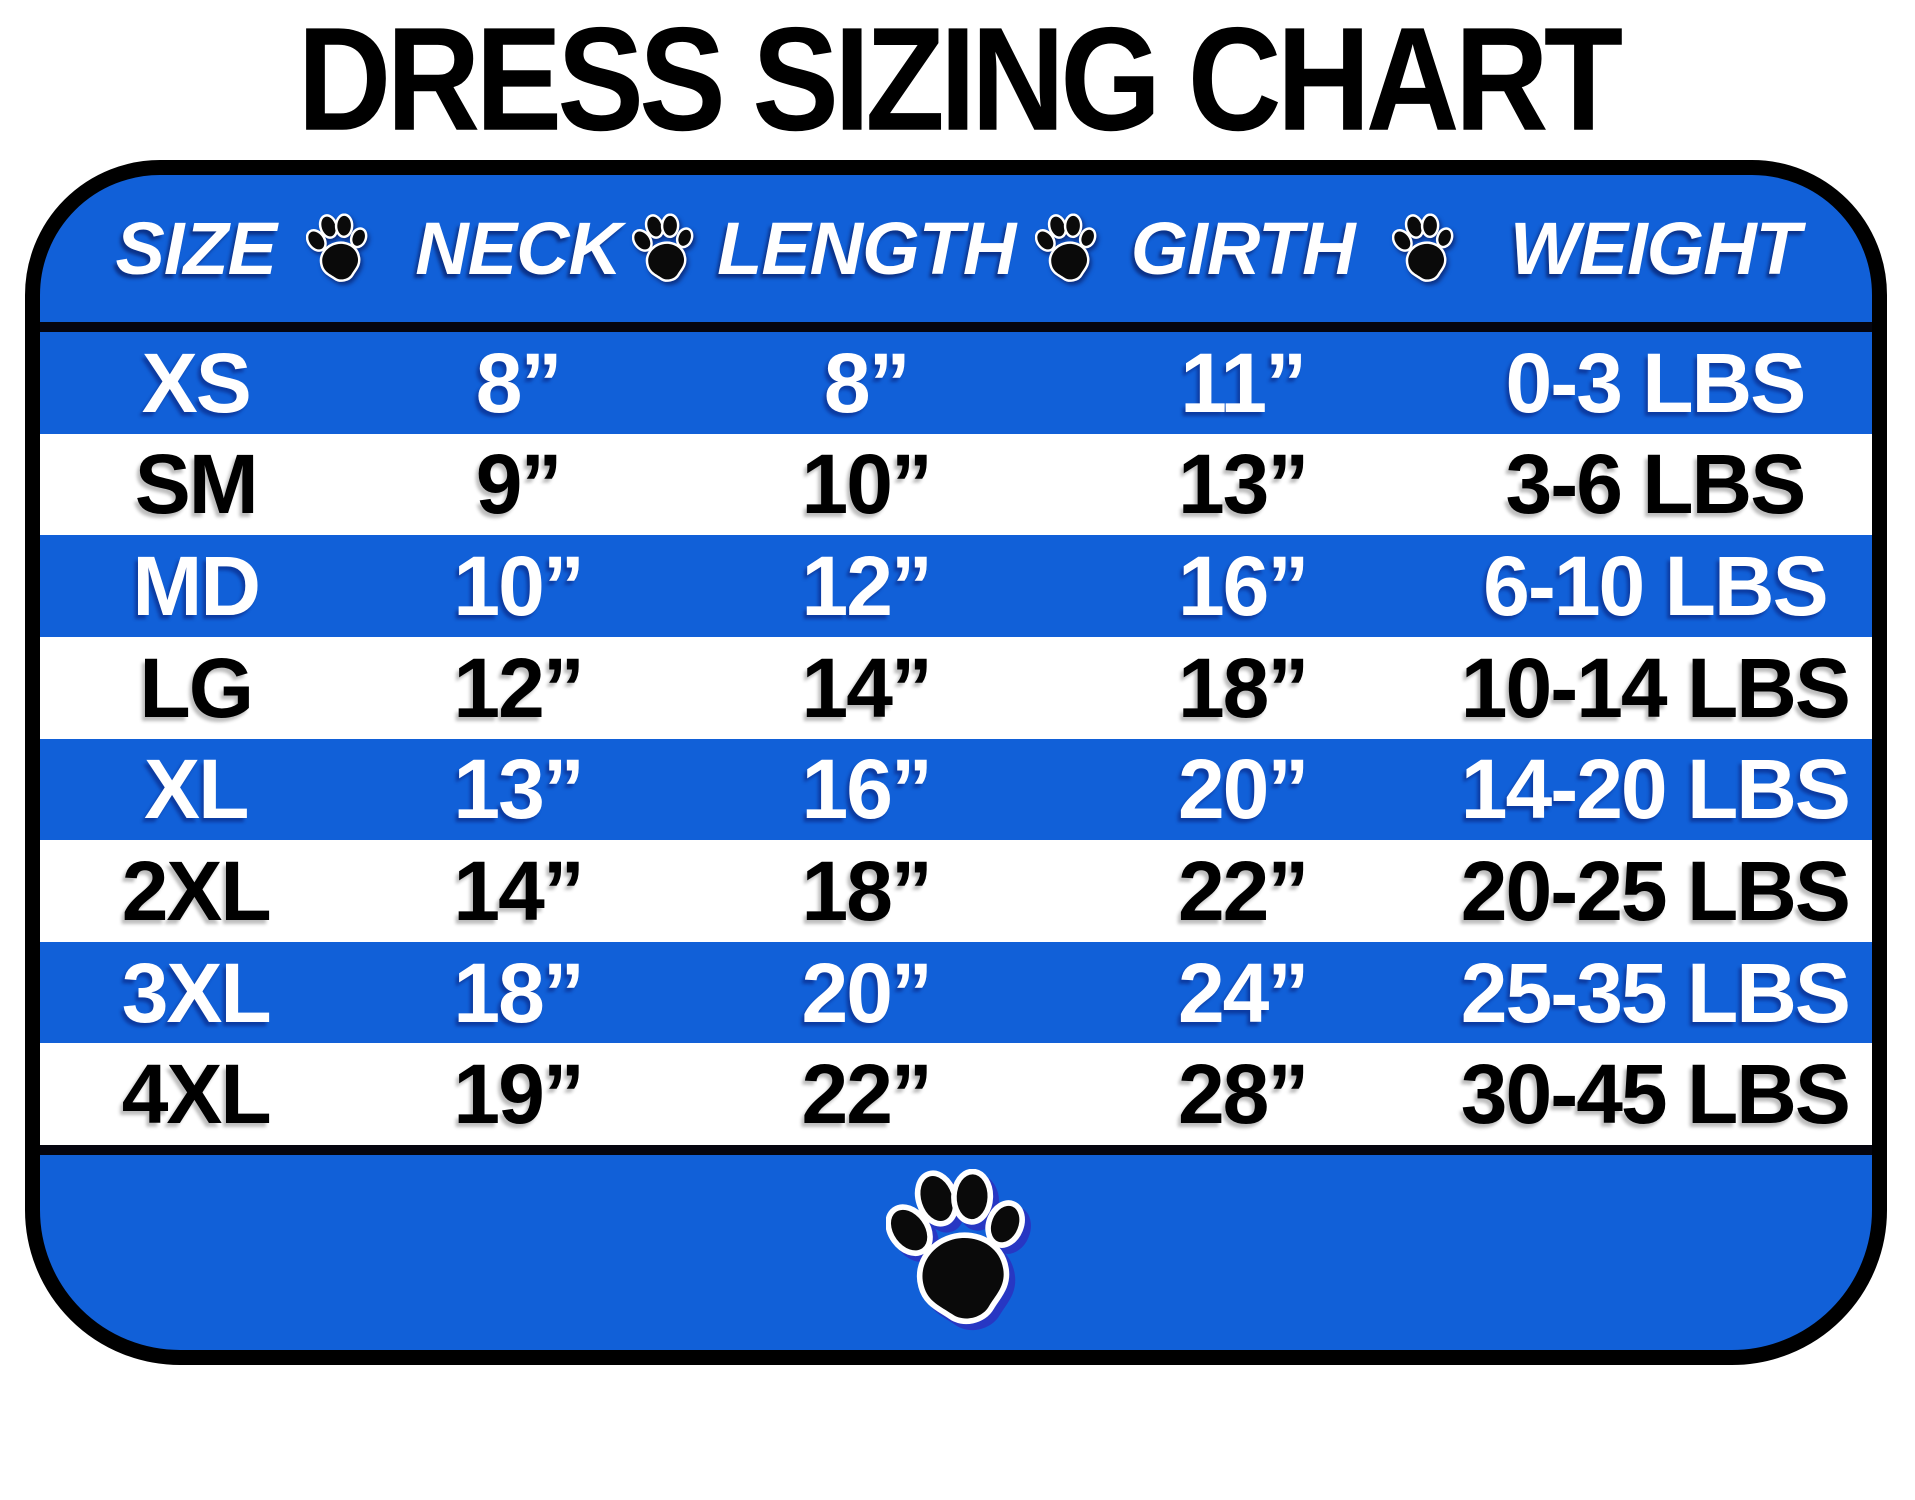  What do you see at coordinates (1655, 586) in the screenshot?
I see `weight-cell: 6-10 LBS` at bounding box center [1655, 586].